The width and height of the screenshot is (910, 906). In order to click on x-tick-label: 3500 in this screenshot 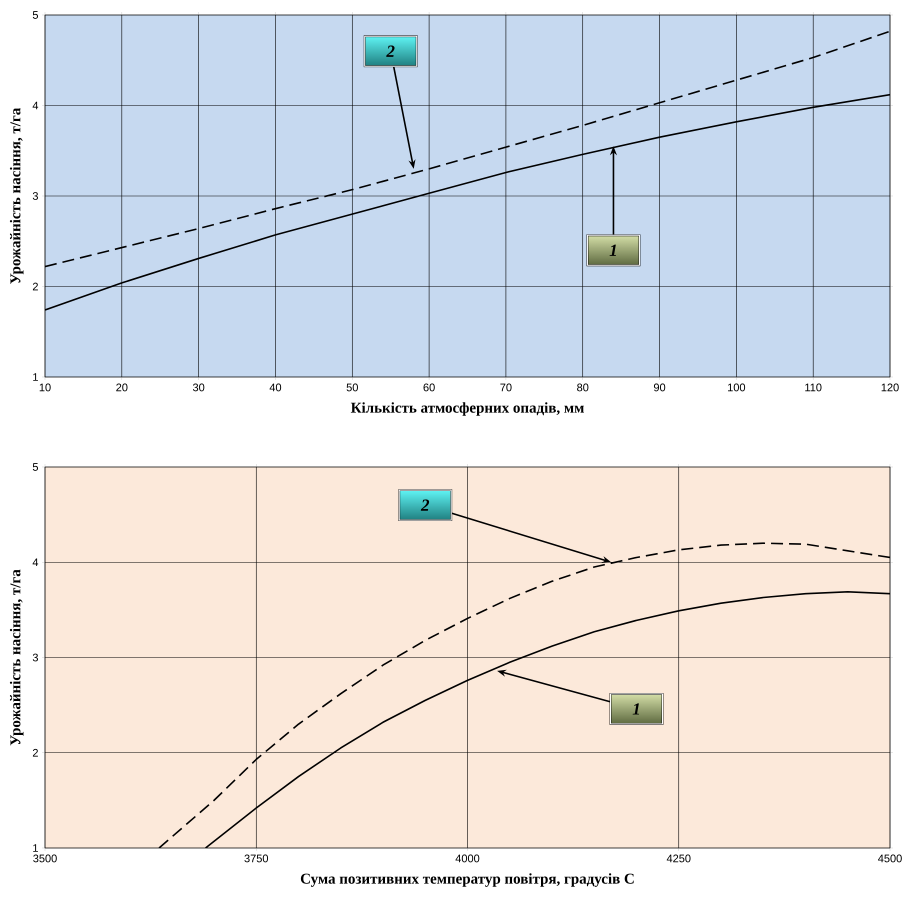, I will do `click(45, 858)`.